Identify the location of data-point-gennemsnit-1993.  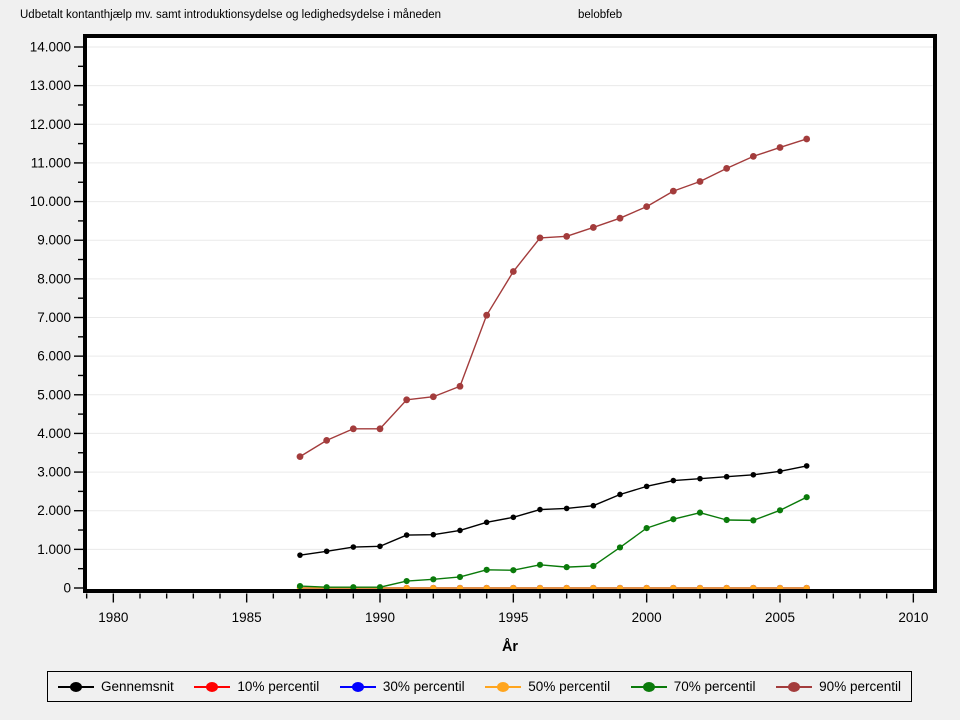
(460, 530).